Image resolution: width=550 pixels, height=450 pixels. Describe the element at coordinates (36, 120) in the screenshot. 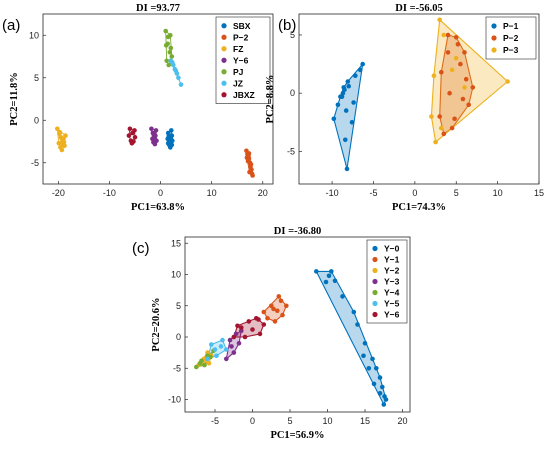

I see `y-tick-label-a: 0` at that location.